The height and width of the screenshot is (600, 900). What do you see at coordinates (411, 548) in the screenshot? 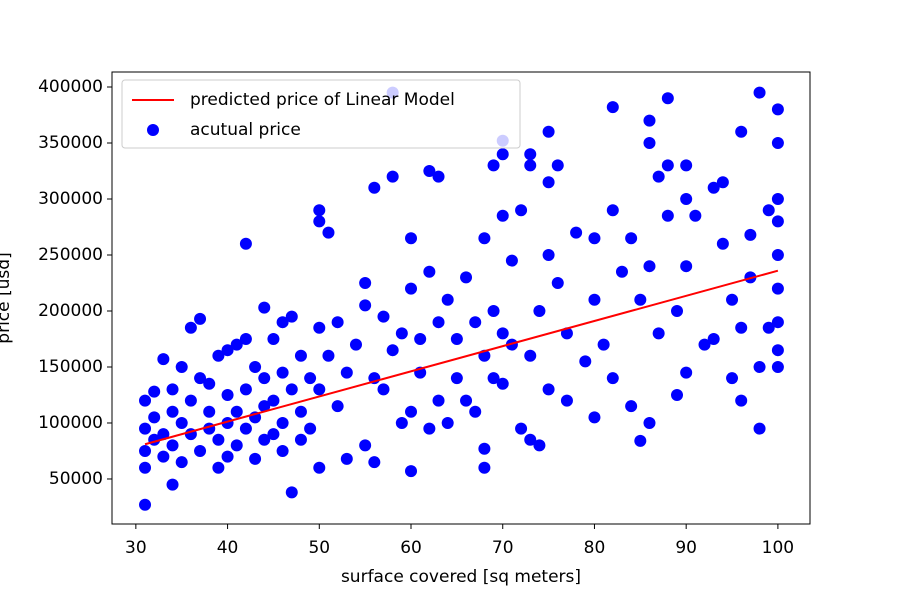
I see `x-tick-label: 60` at bounding box center [411, 548].